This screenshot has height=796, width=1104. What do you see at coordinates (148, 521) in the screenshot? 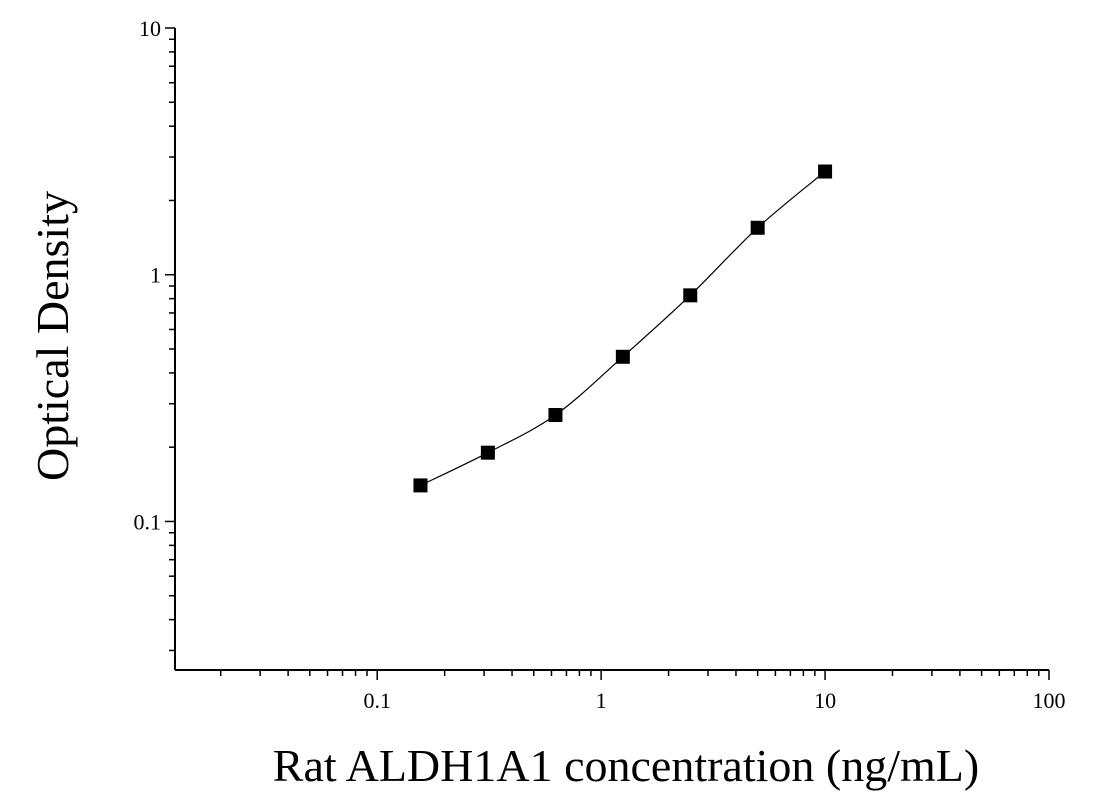
I see `y-tick-label: 0.1` at bounding box center [148, 521].